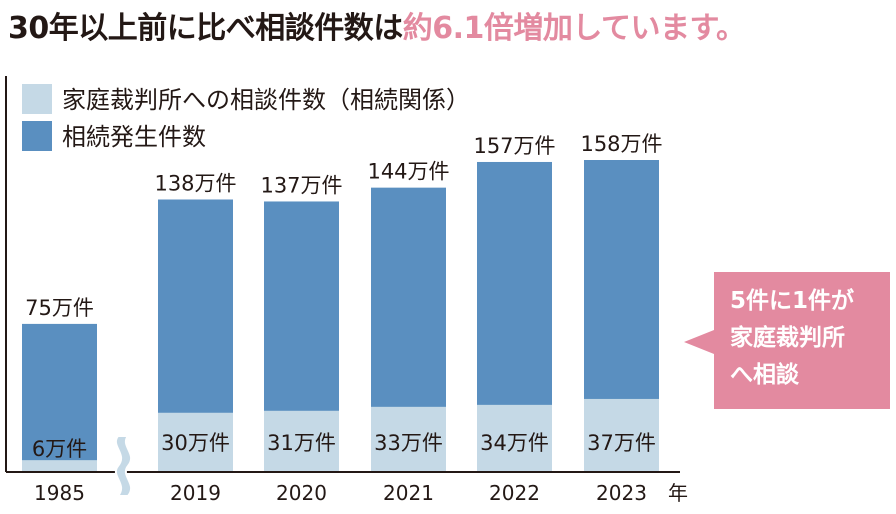 The height and width of the screenshot is (514, 896). What do you see at coordinates (195, 183) in the screenshot?
I see `data-label-total: 138万件` at bounding box center [195, 183].